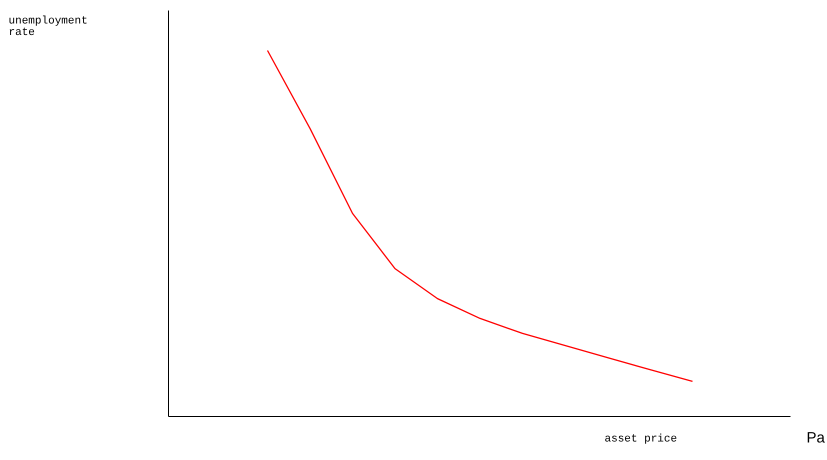  I want to click on text: Pa, so click(816, 438).